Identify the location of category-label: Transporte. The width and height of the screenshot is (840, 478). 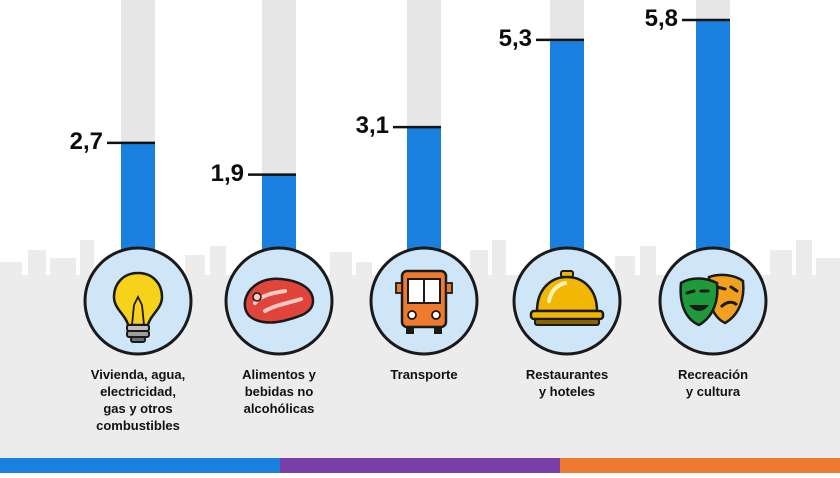
(424, 374).